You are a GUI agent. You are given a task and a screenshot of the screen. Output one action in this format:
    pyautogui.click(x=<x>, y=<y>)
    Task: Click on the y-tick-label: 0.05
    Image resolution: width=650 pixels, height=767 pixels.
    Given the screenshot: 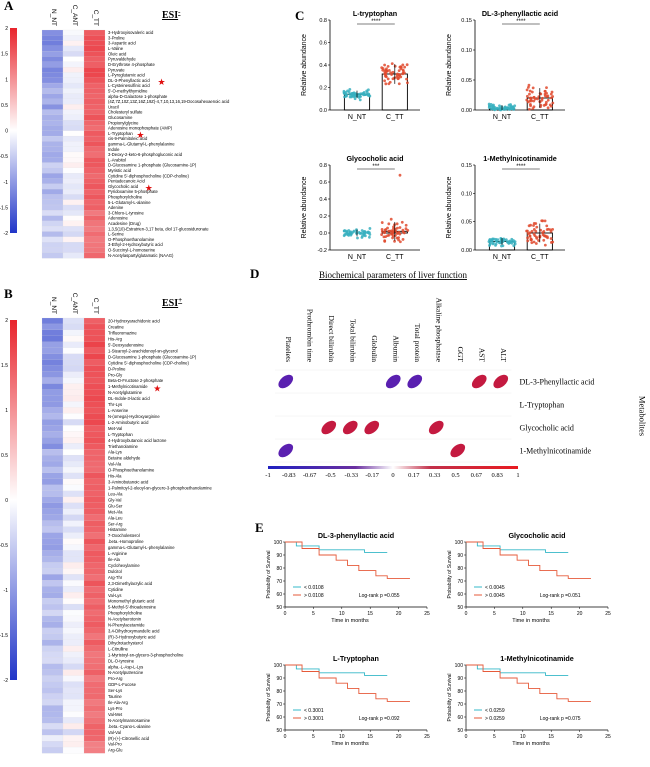 What is the action you would take?
    pyautogui.click(x=466, y=81)
    